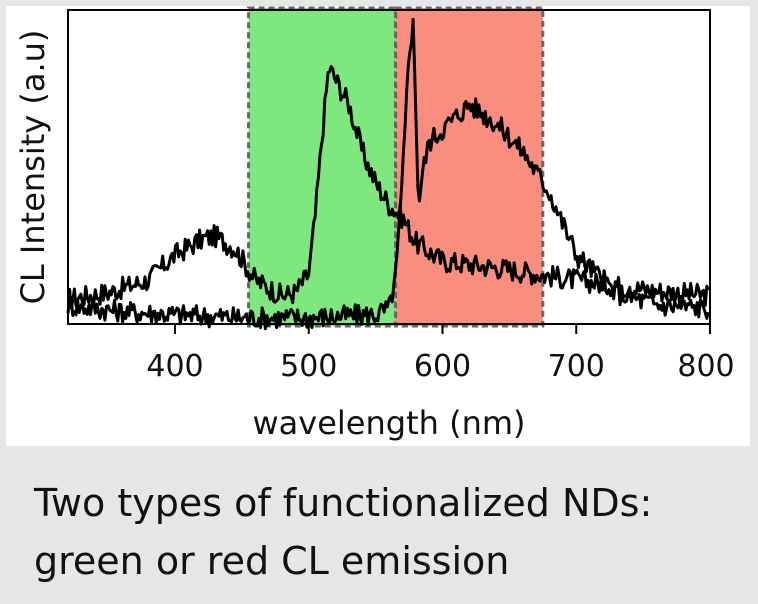 This screenshot has width=758, height=604. I want to click on x-tick-label-400: 400, so click(174, 366).